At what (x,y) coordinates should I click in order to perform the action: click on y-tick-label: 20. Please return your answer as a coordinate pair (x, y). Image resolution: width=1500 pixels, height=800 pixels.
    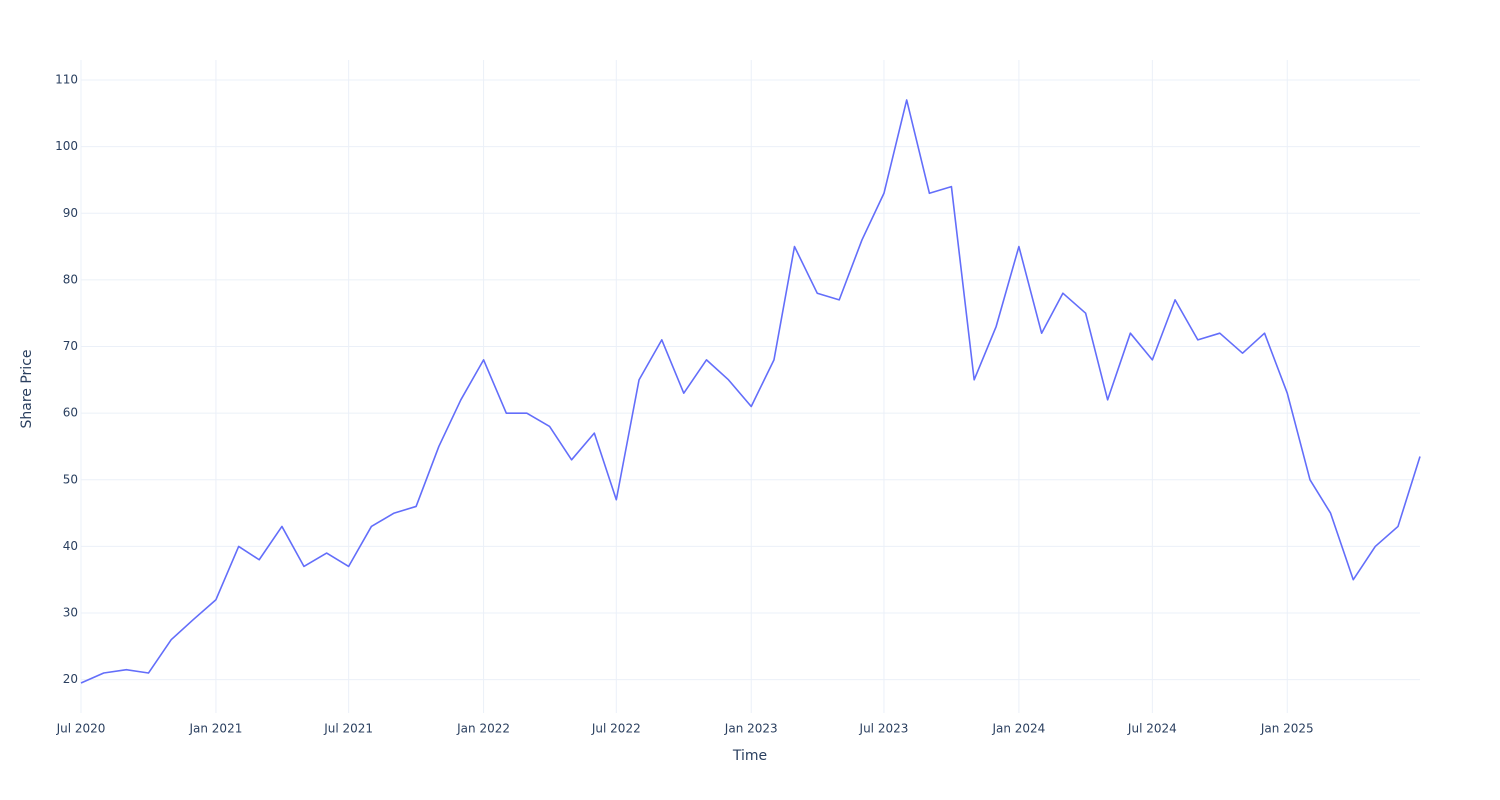
    Looking at the image, I should click on (70, 679).